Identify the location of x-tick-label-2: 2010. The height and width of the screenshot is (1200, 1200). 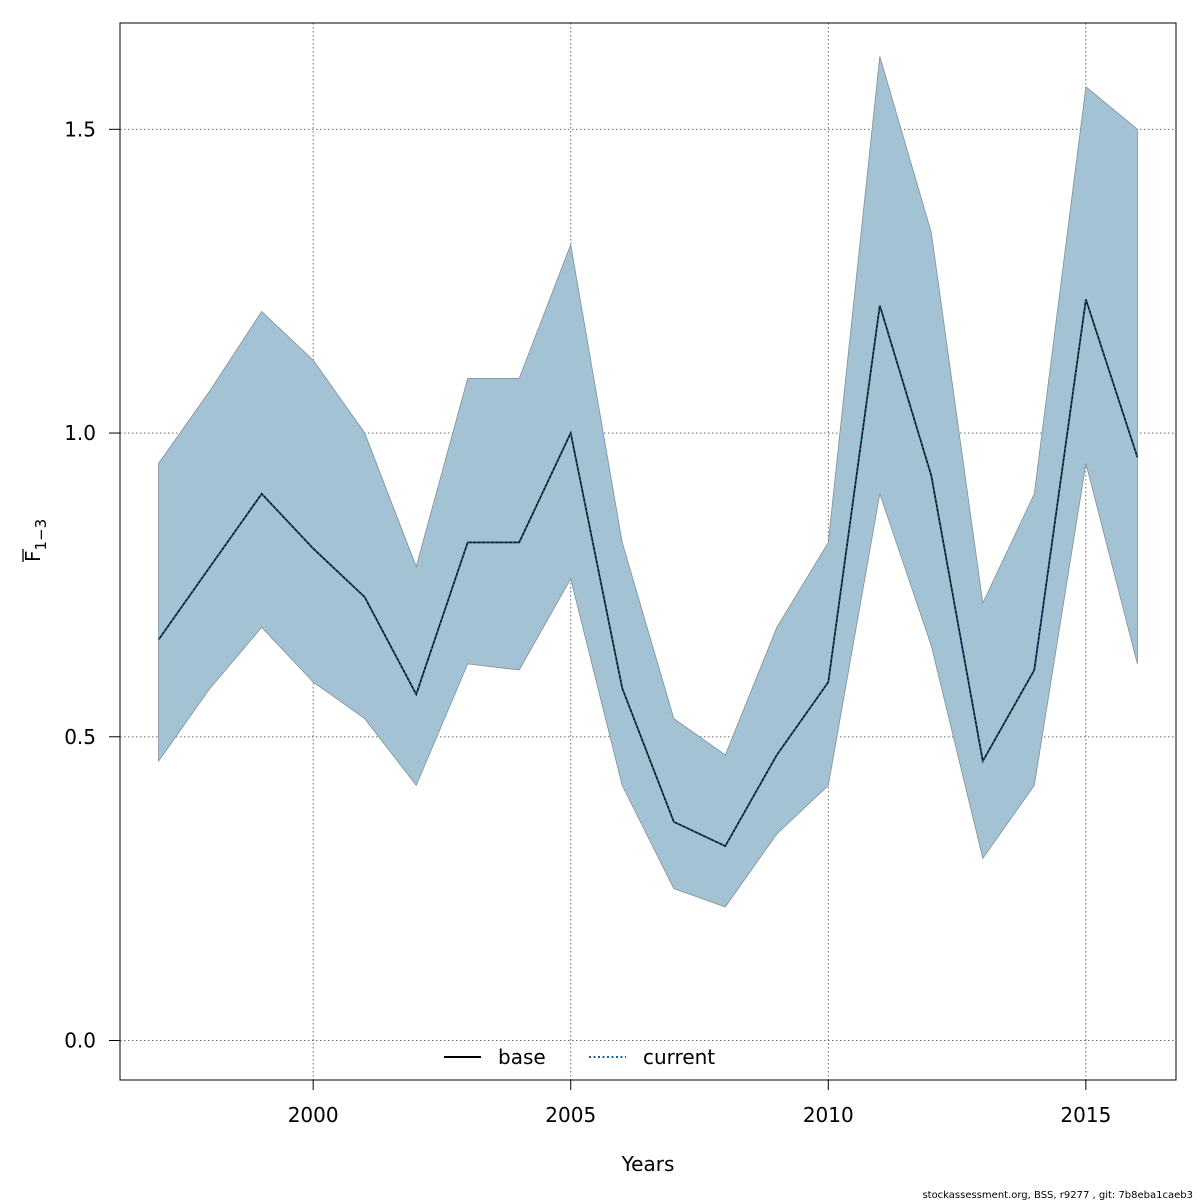
(828, 1115).